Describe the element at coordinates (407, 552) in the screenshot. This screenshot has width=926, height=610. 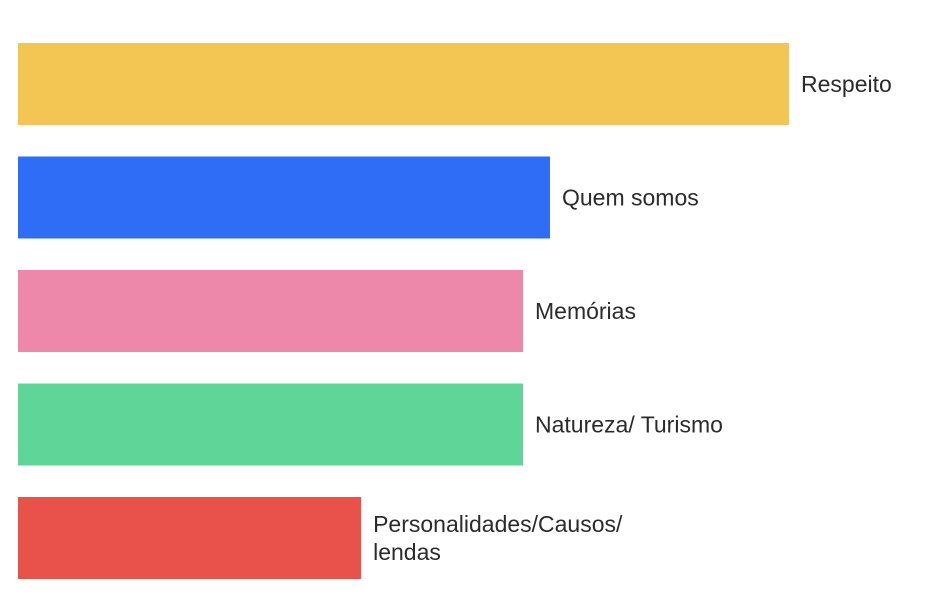
I see `bar-label-line: lendas` at that location.